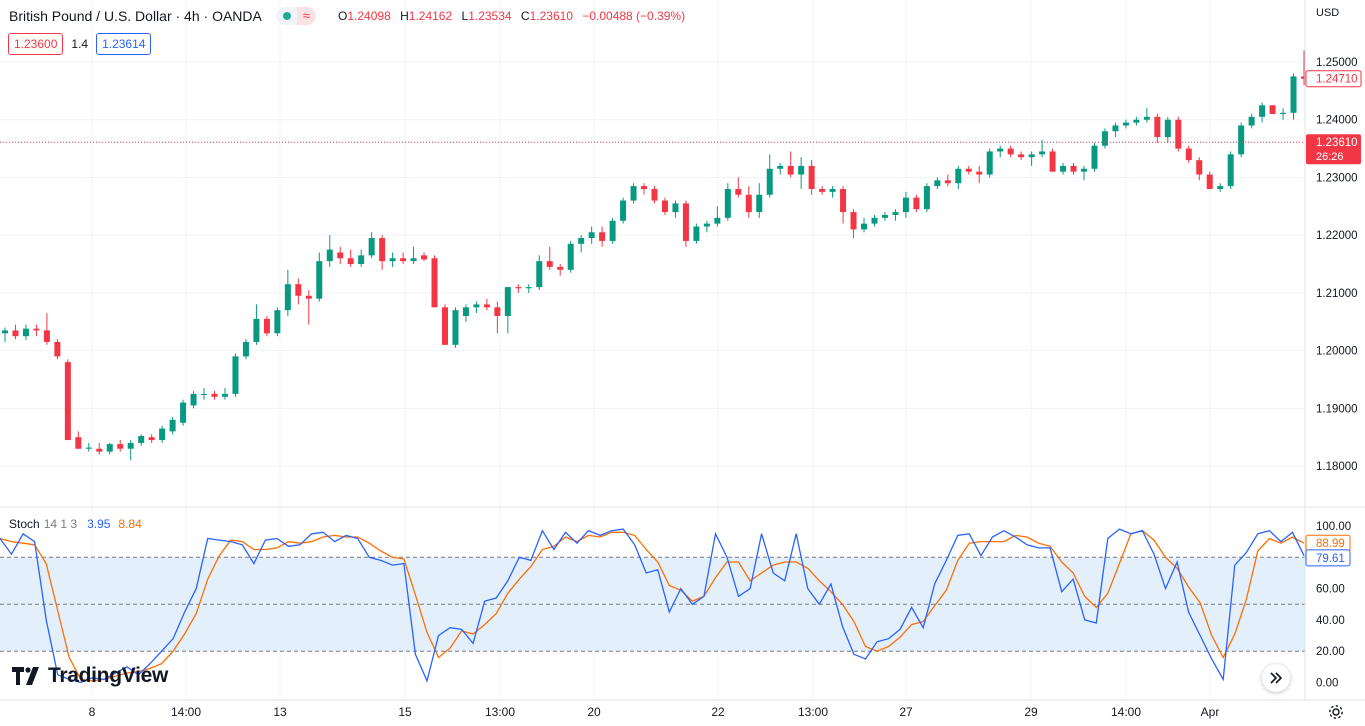 This screenshot has width=1365, height=726. I want to click on stoch-tick-label: 0.00, so click(1327, 684).